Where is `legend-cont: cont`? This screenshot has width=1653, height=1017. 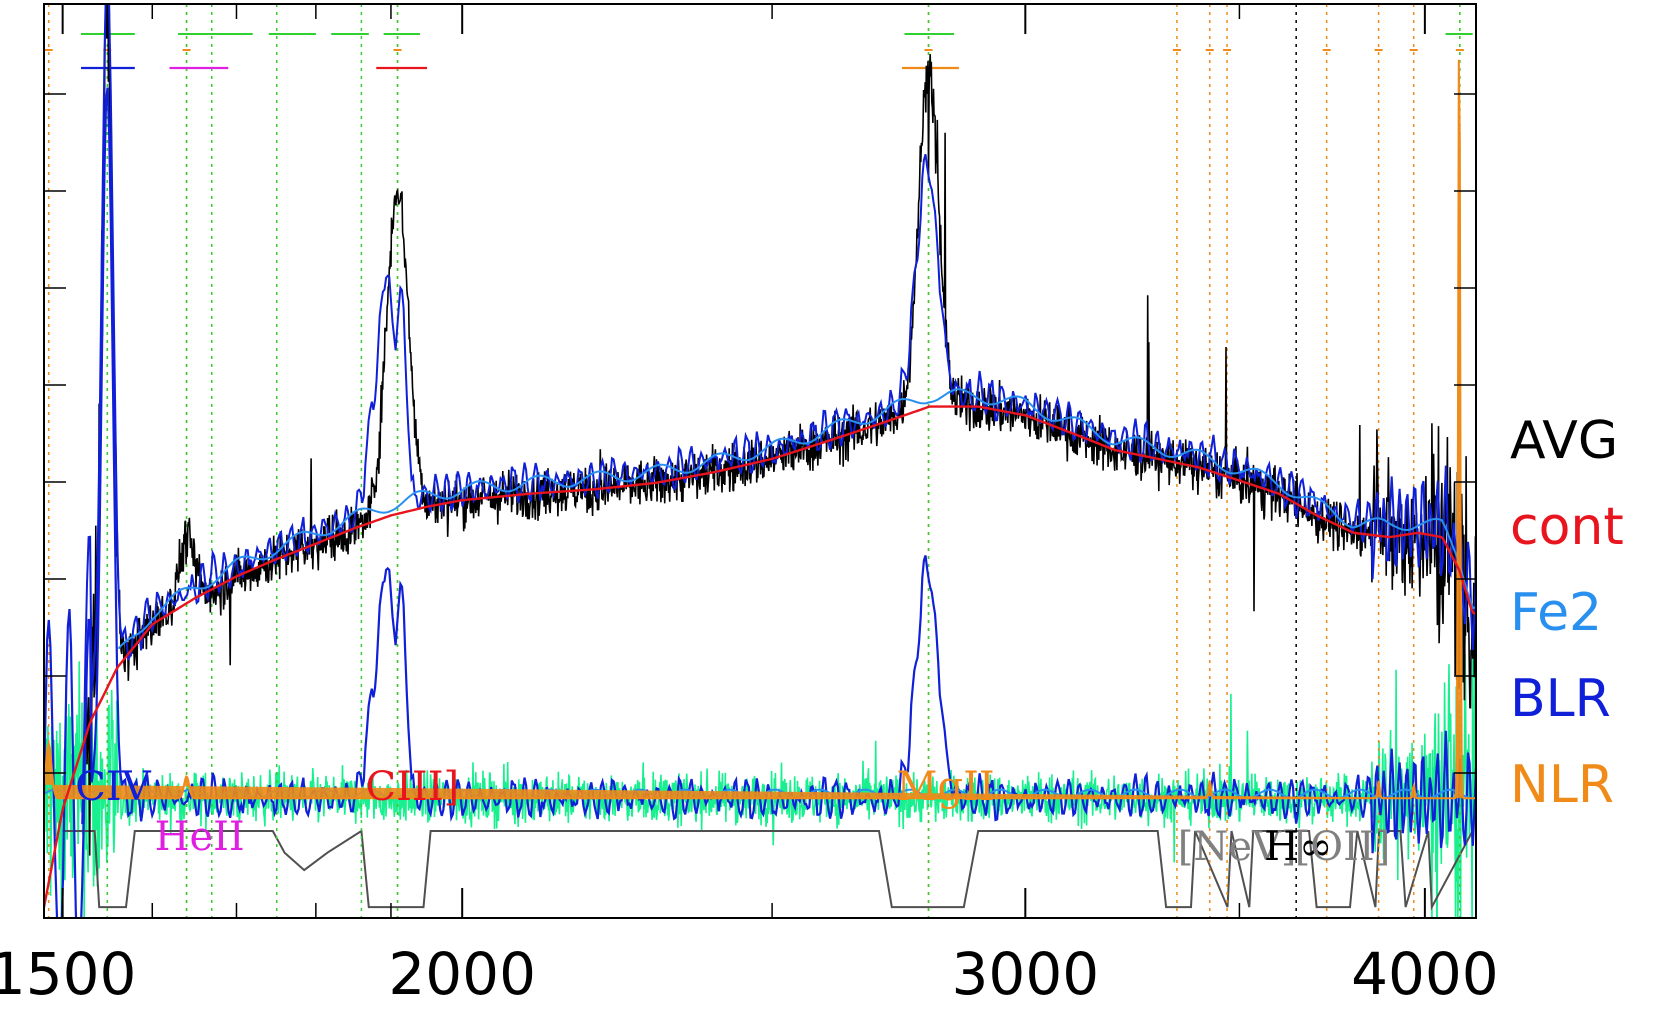 legend-cont: cont is located at coordinates (1567, 527).